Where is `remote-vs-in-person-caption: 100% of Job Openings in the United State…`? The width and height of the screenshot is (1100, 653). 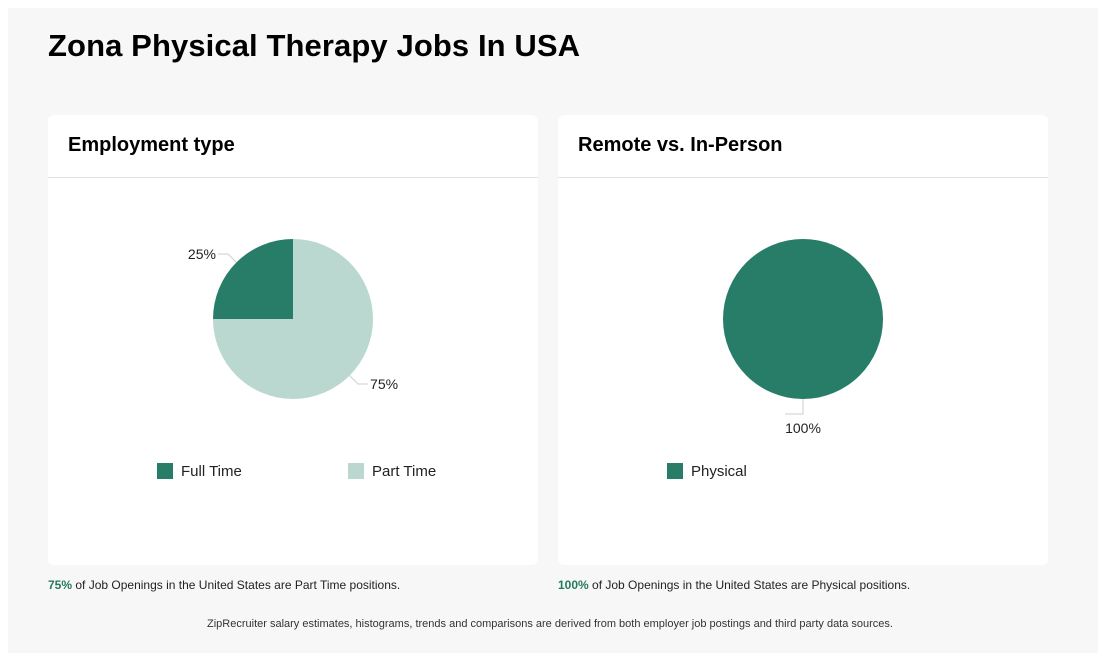 remote-vs-in-person-caption: 100% of Job Openings in the United State… is located at coordinates (734, 585).